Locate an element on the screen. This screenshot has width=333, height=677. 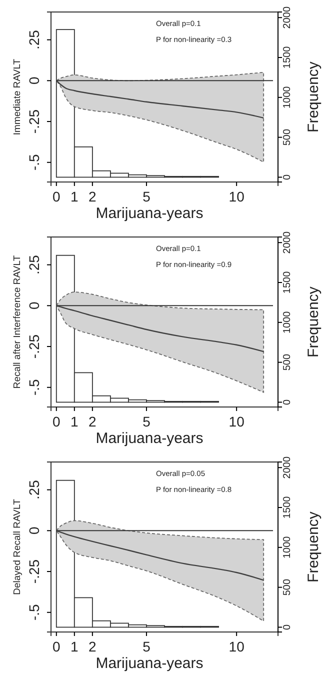
y-axis-title: Delayed Recall RAVLT is located at coordinates (17, 546).